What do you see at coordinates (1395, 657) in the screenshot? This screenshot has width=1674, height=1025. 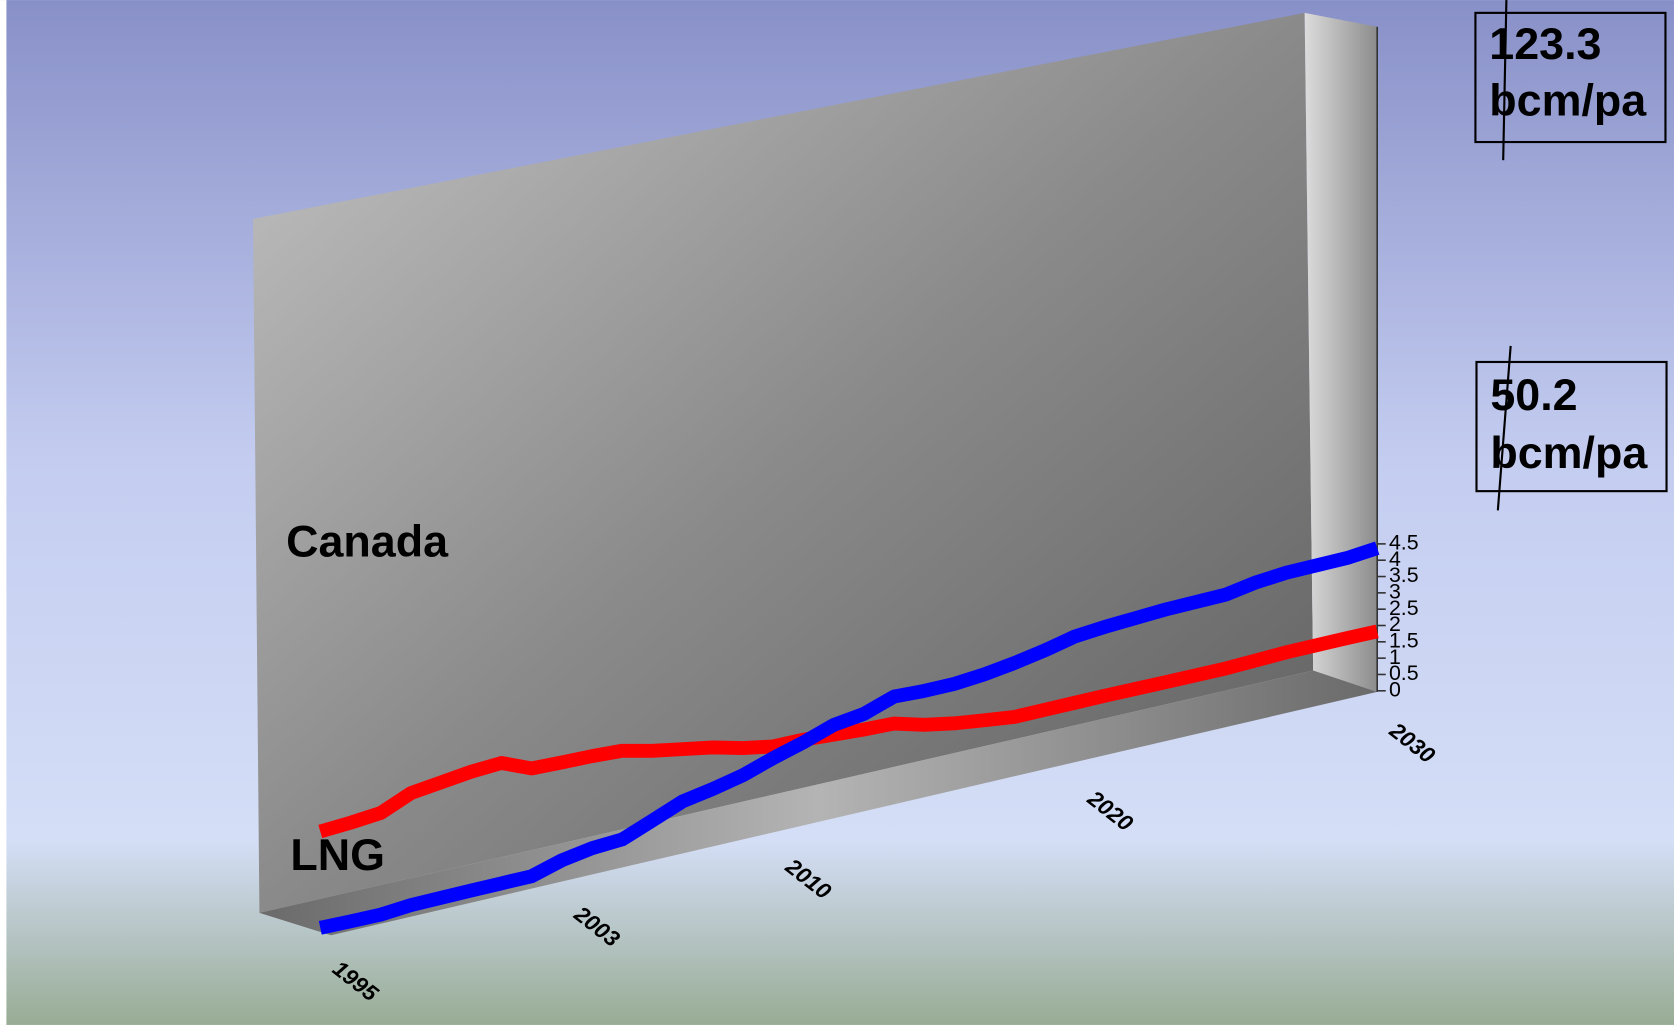 I see `y-tick-label: 1` at bounding box center [1395, 657].